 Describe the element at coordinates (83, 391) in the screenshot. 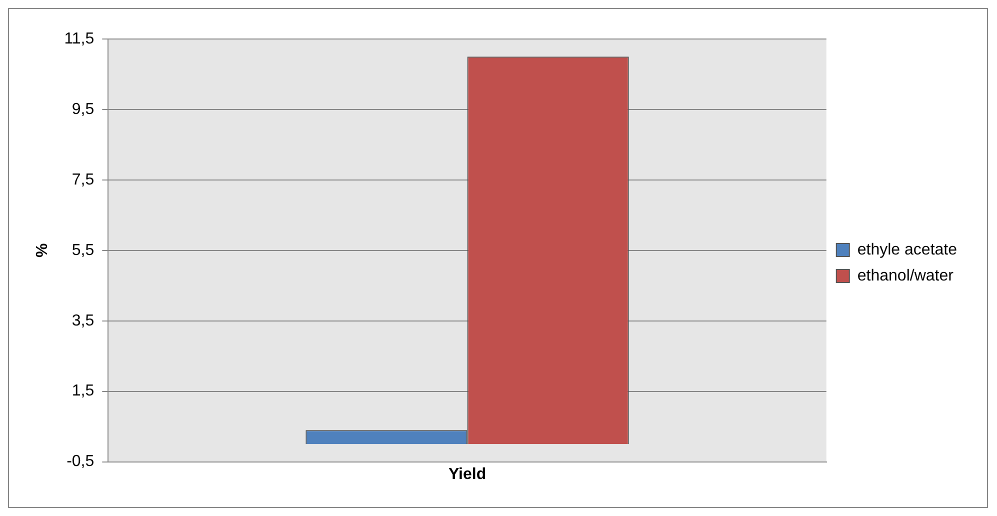

I see `y-tick-label: 1,5` at that location.